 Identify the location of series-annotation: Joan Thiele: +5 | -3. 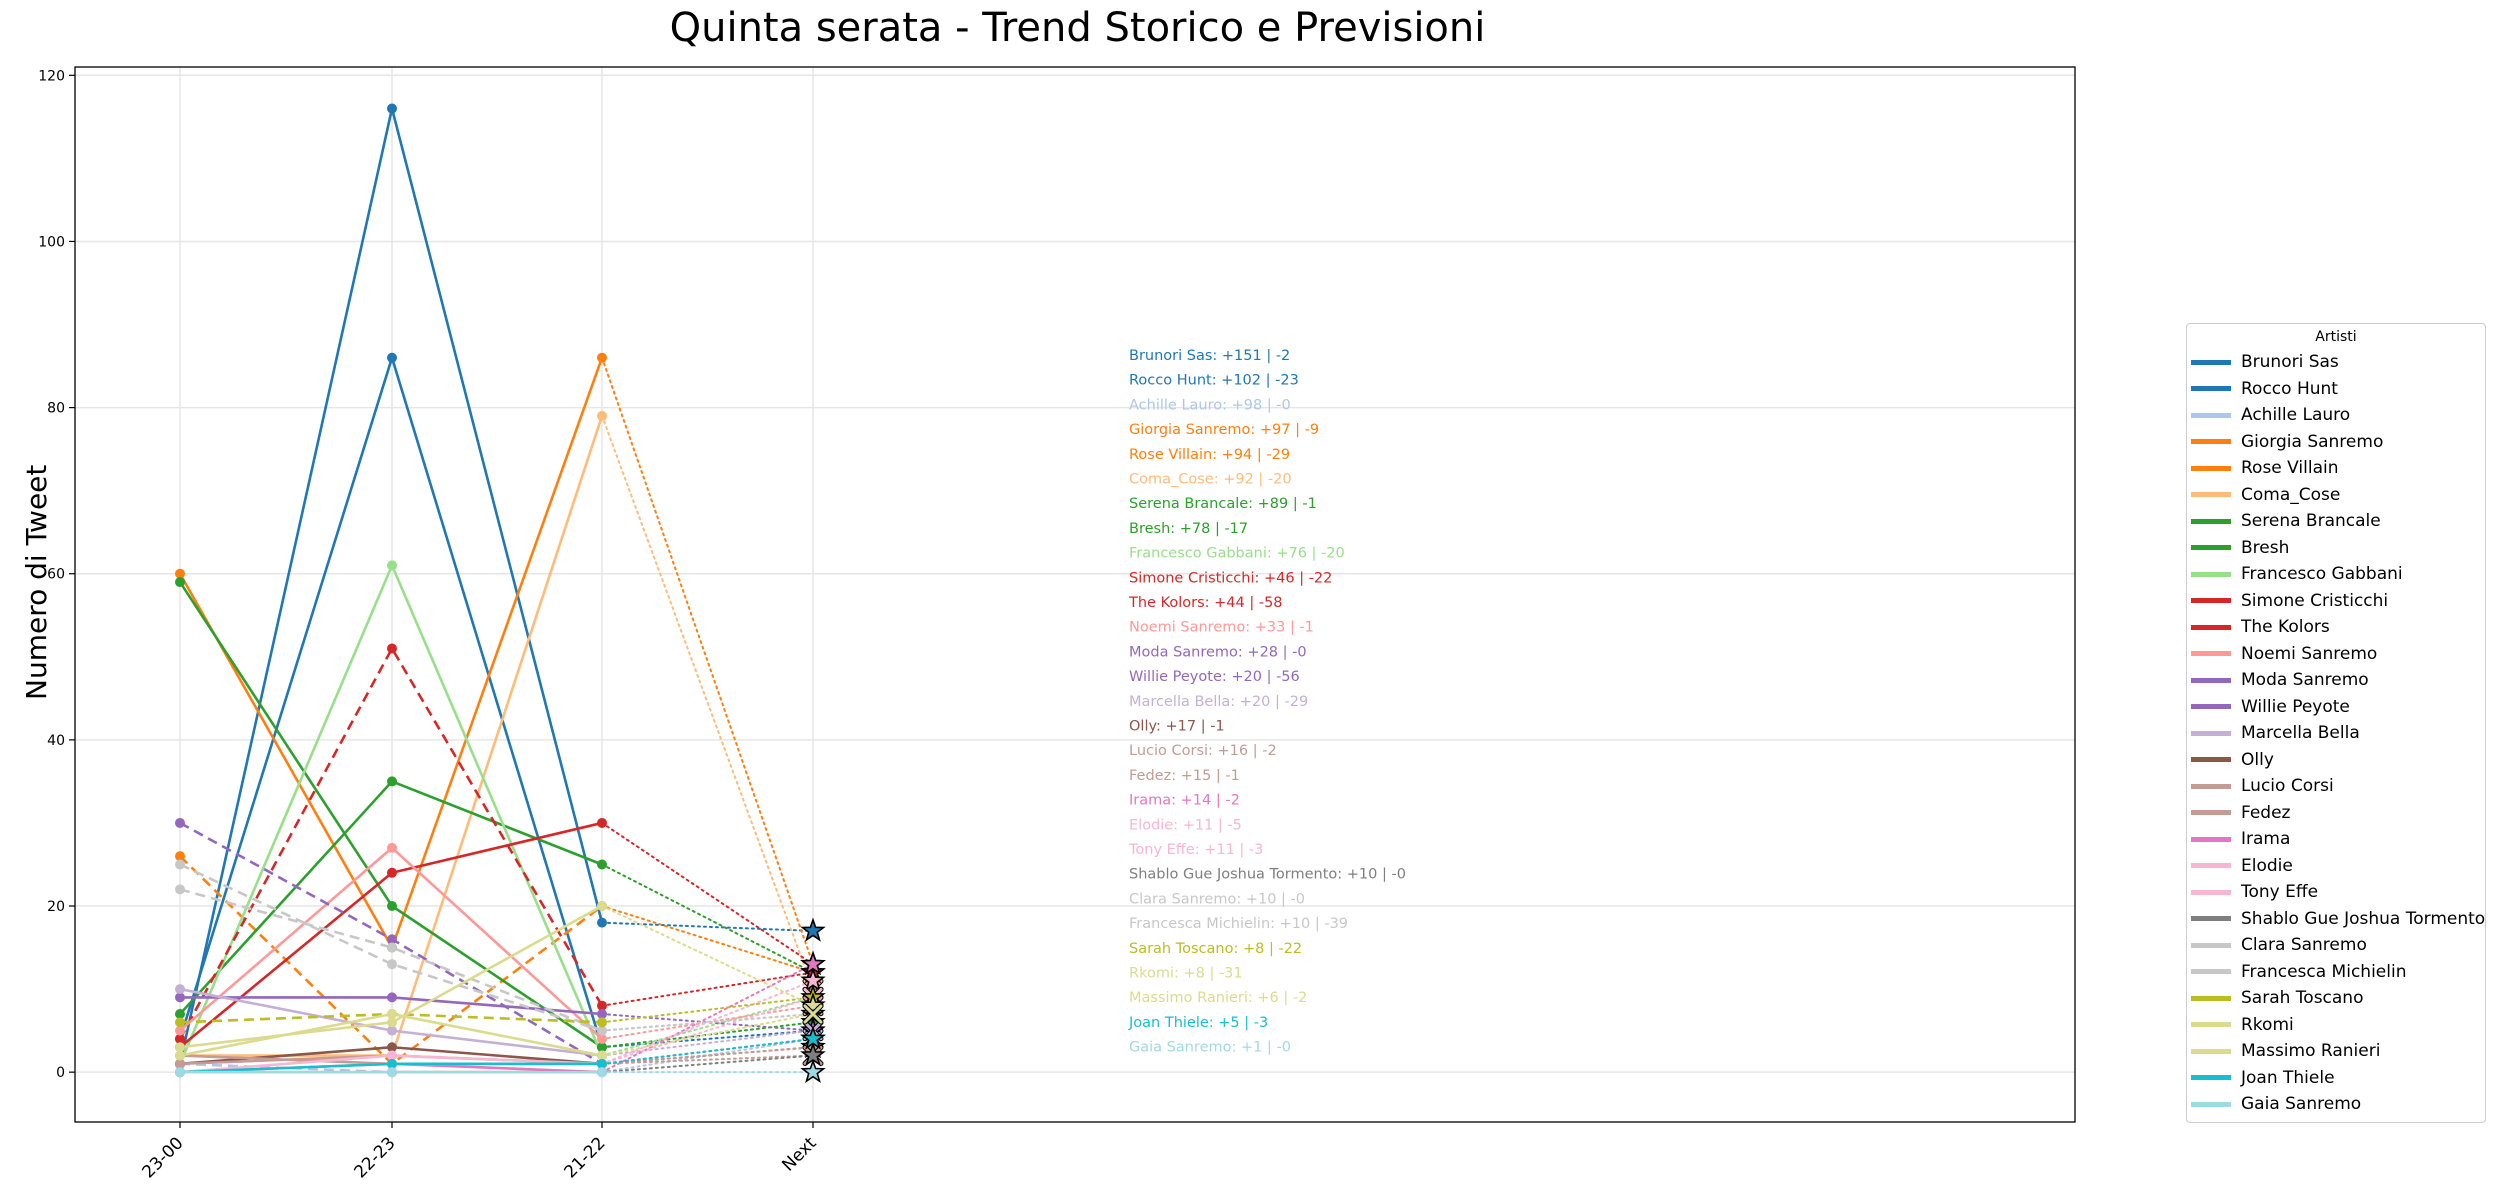
(1198, 1023).